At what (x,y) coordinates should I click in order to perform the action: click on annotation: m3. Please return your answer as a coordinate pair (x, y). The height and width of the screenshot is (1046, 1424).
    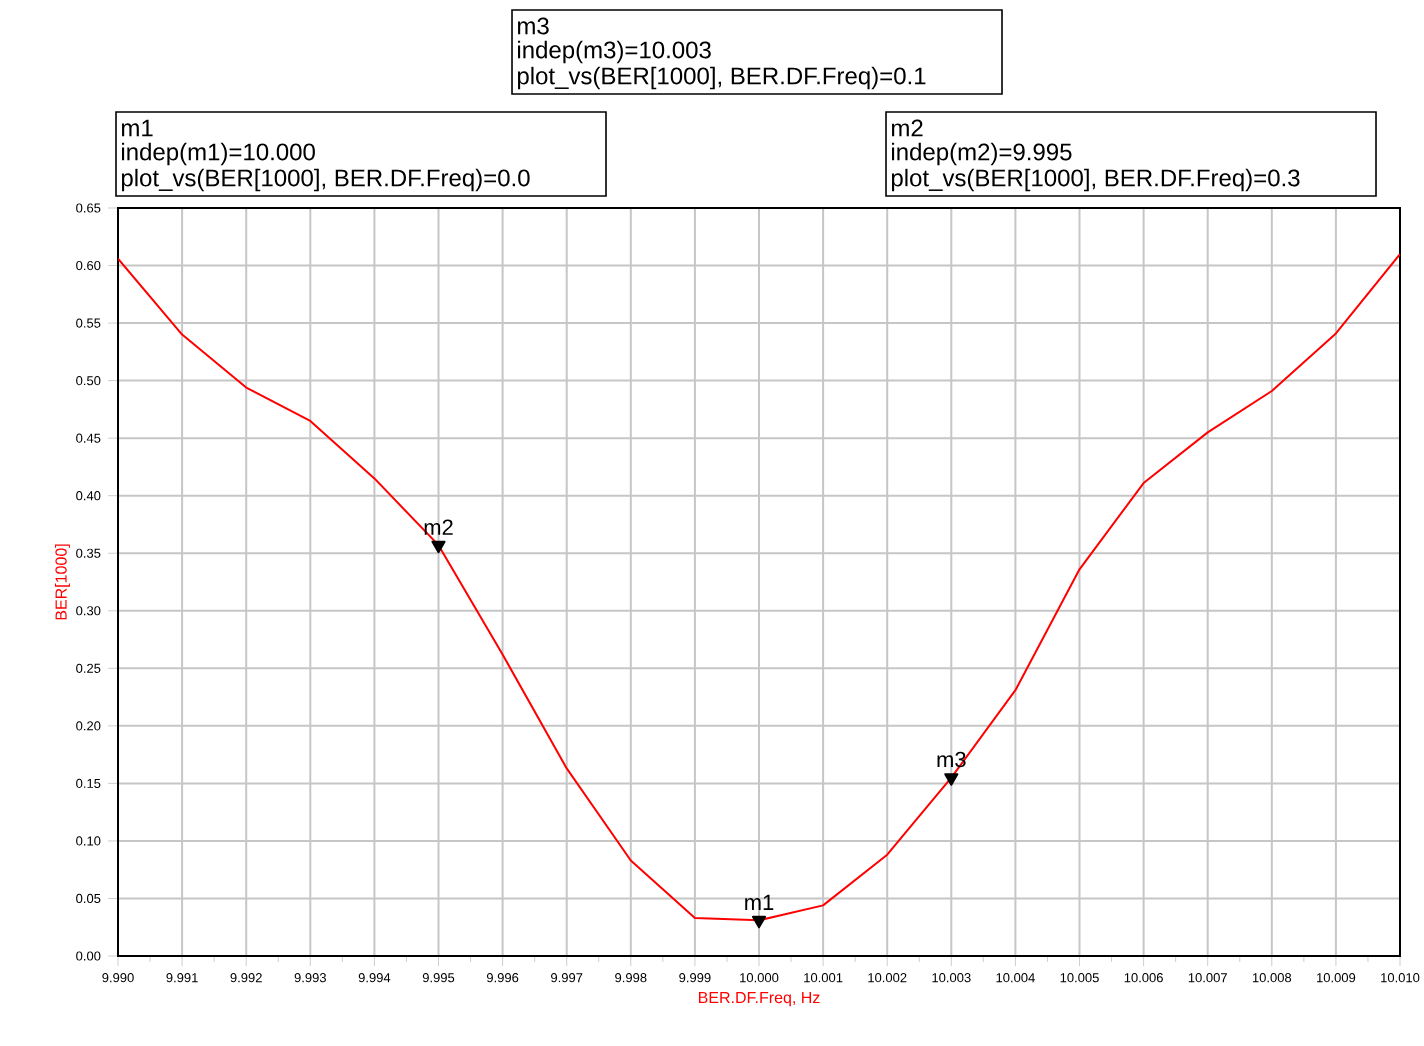
    Looking at the image, I should click on (951, 759).